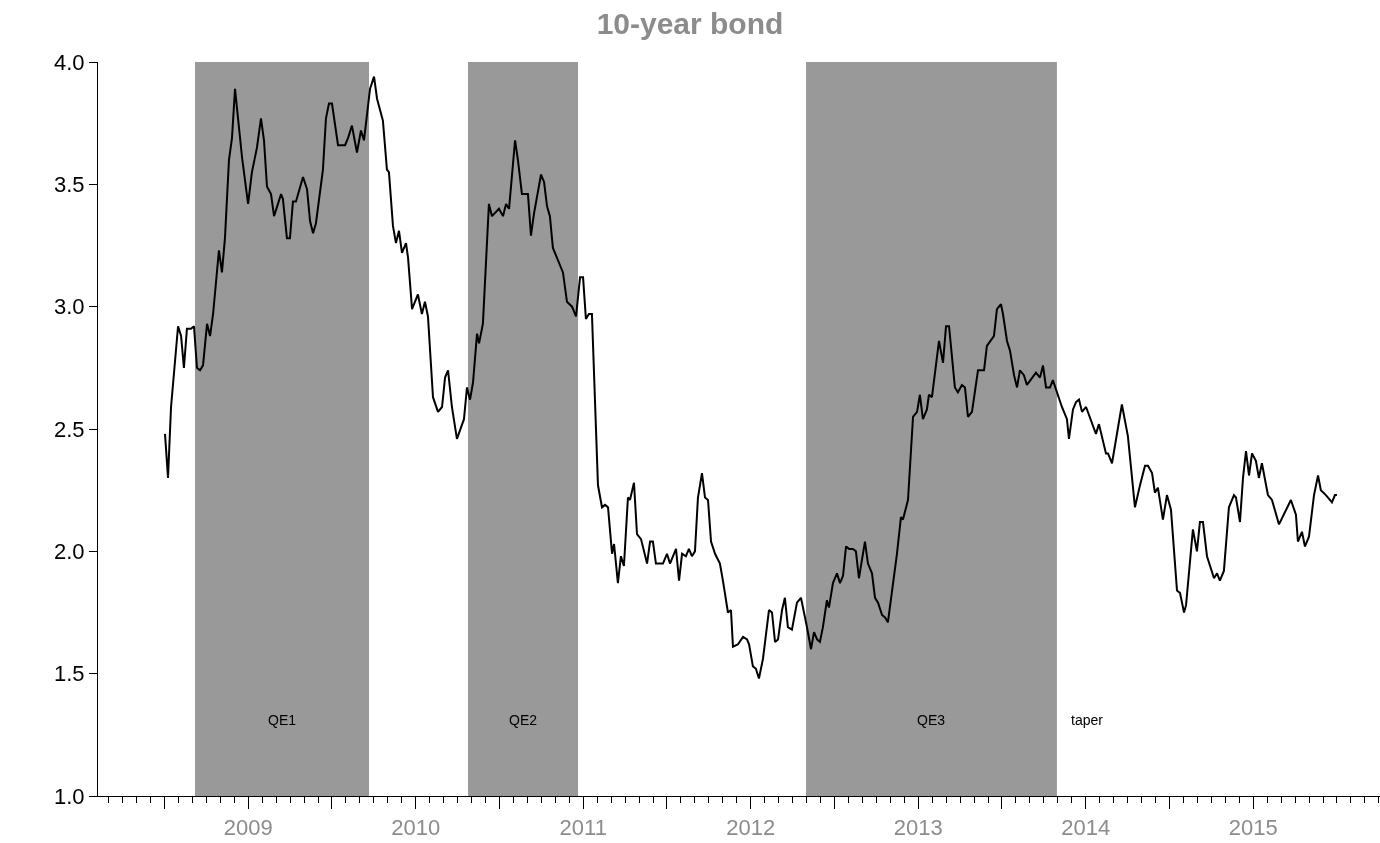 The width and height of the screenshot is (1380, 843). I want to click on band-label: QE3, so click(931, 720).